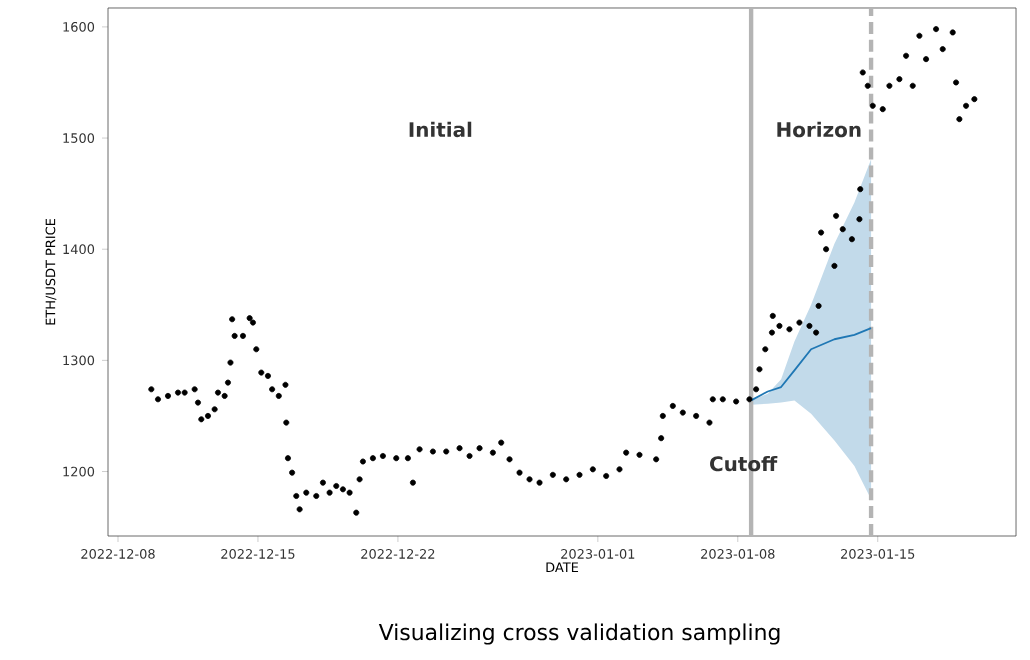 The image size is (1030, 660). What do you see at coordinates (579, 634) in the screenshot?
I see `text: Visualizing cross validation sampling` at bounding box center [579, 634].